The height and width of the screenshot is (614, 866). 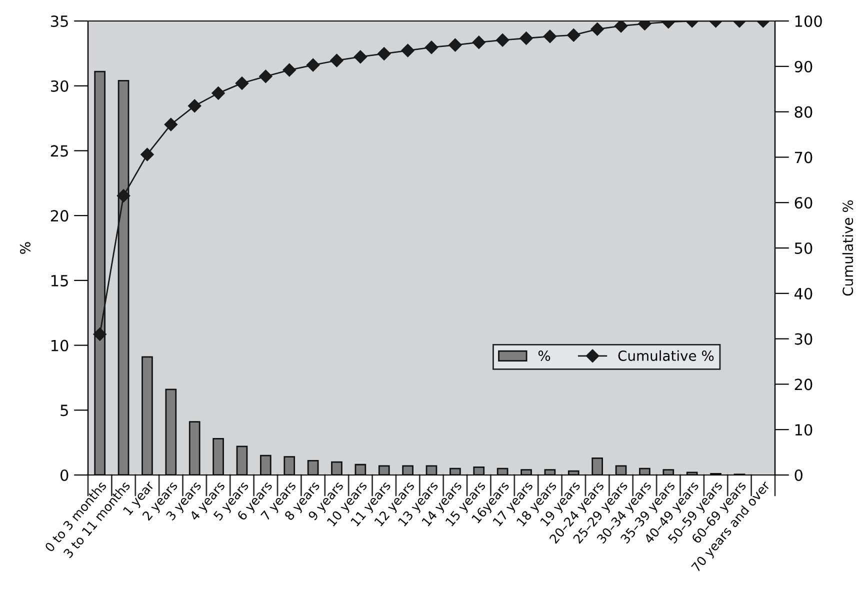 I want to click on y-tick-label: 5, so click(x=64, y=410).